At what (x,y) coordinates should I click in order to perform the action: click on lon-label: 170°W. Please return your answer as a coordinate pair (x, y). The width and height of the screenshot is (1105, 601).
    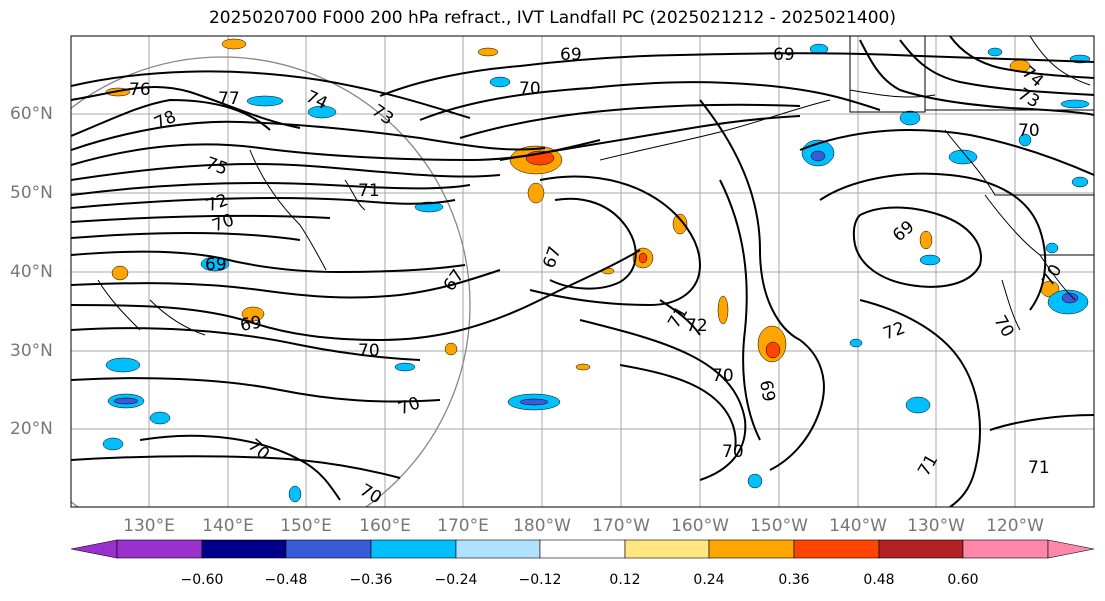
    Looking at the image, I should click on (621, 526).